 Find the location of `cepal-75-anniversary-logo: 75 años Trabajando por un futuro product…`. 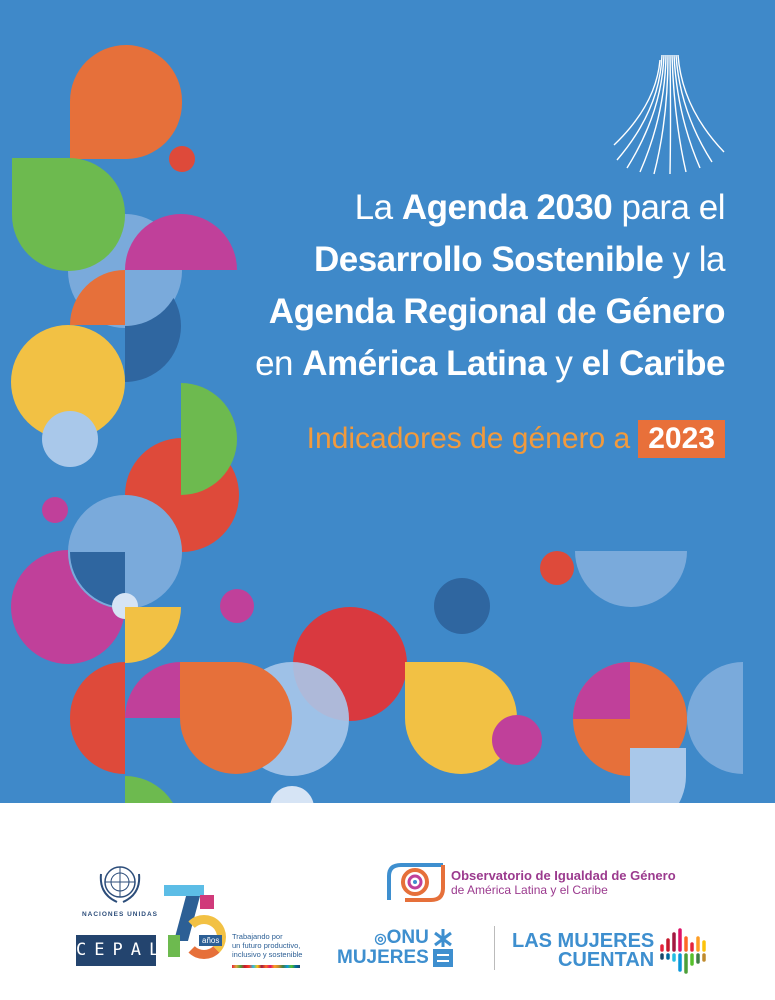

cepal-75-anniversary-logo: 75 años Trabajando por un futuro product… is located at coordinates (234, 927).